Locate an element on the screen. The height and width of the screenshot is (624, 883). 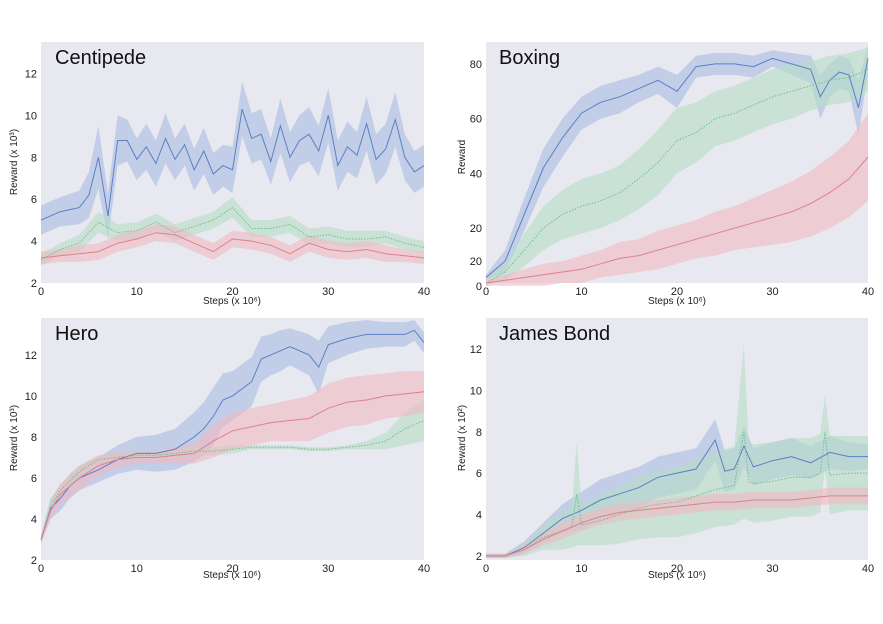
y-tick-label: 80 is located at coordinates (476, 65).